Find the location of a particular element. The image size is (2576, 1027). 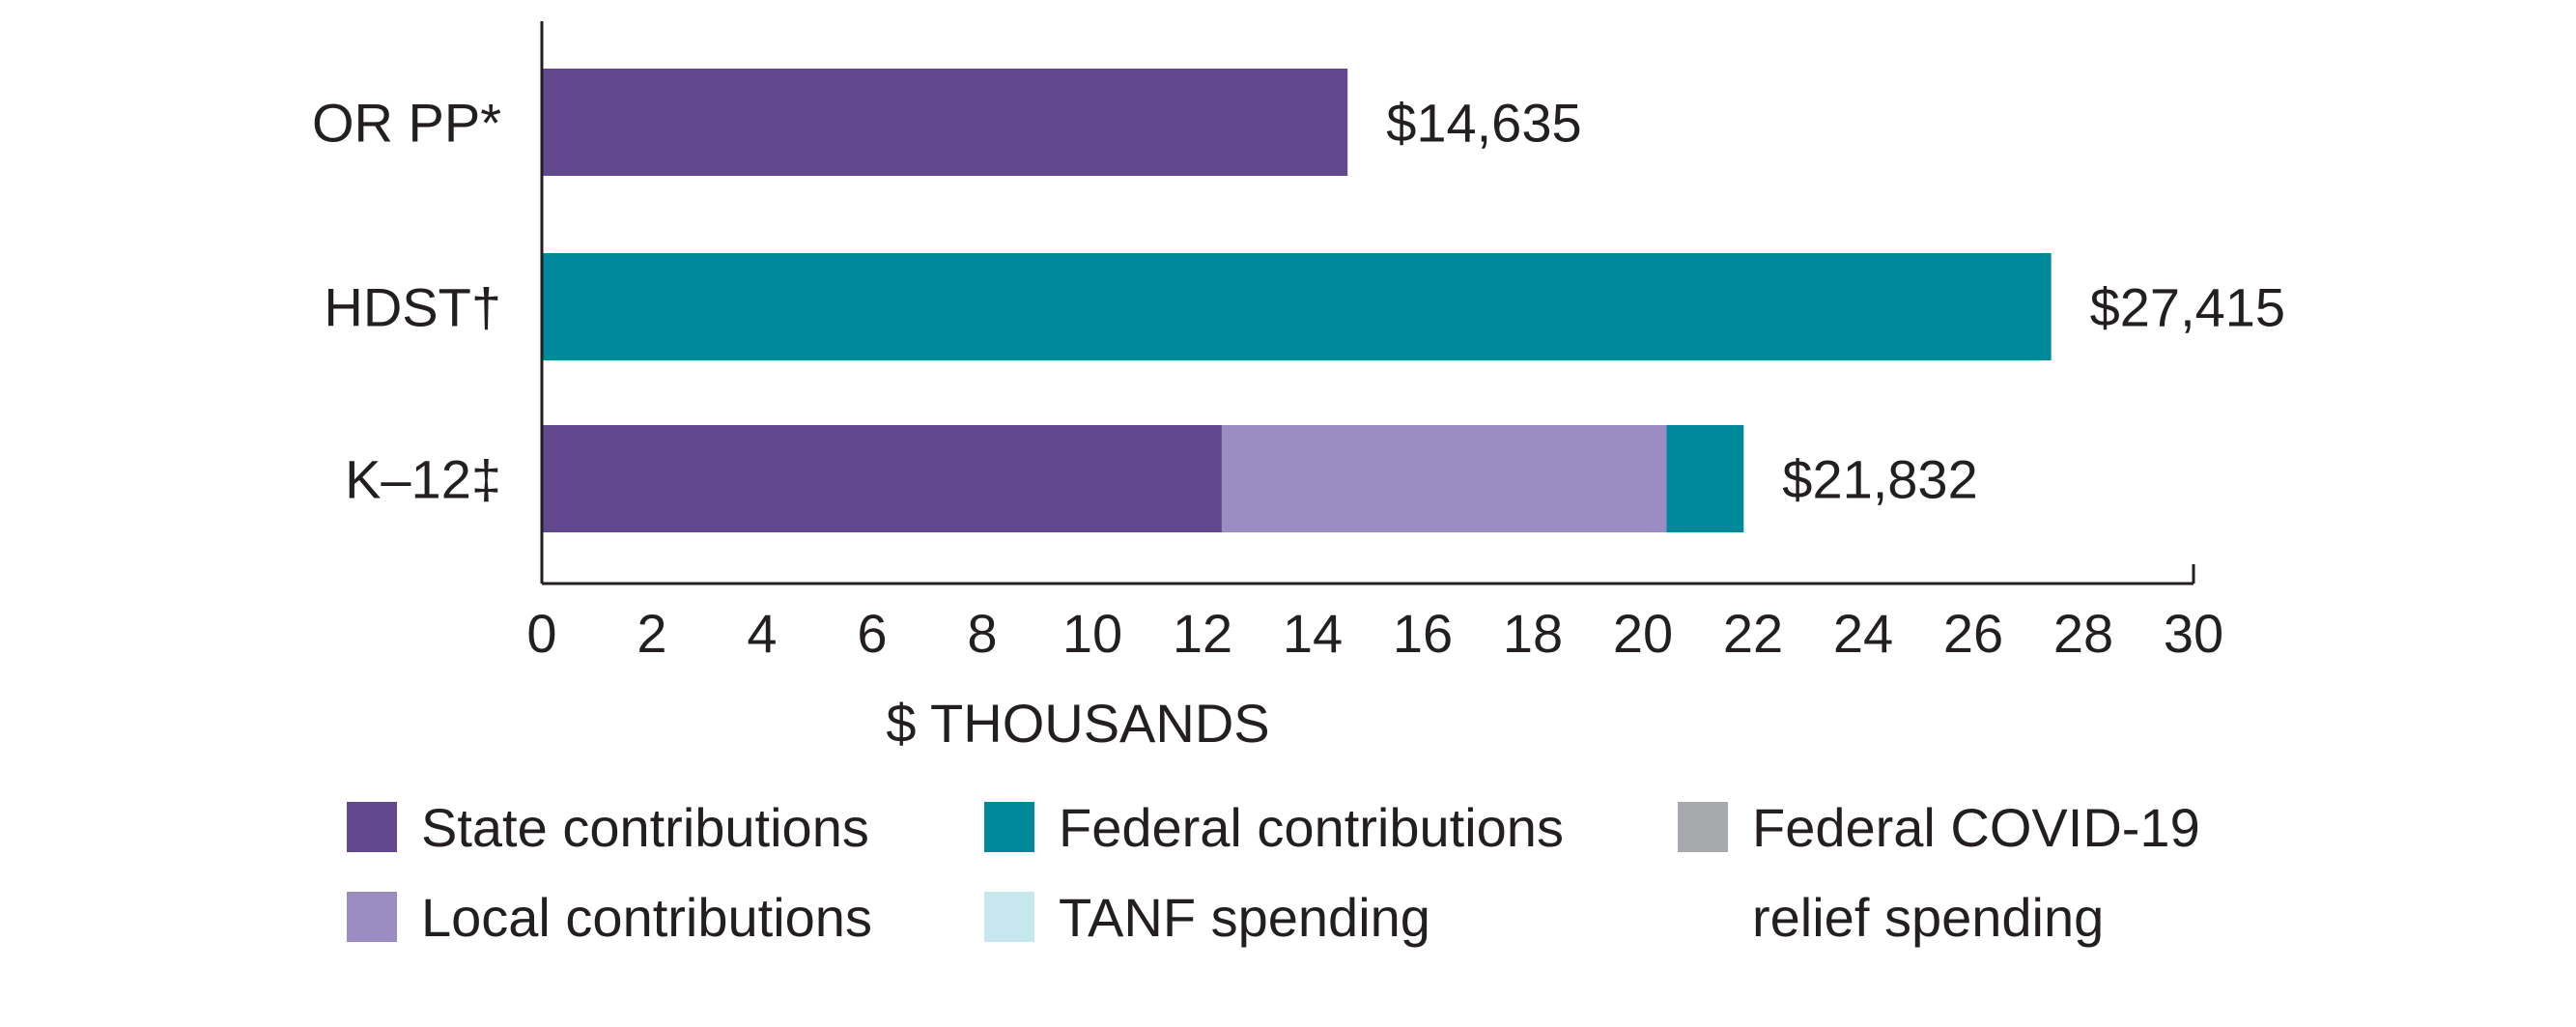

value-label: $27,415 is located at coordinates (2187, 307).